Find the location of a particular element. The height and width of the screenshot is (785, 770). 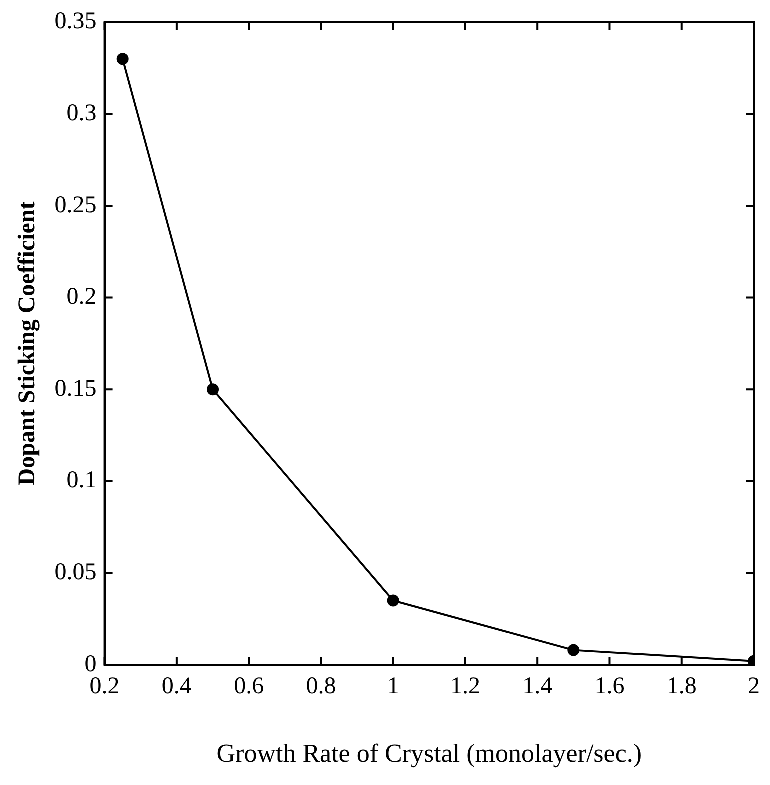

x-tick-label: 1.2 is located at coordinates (465, 687).